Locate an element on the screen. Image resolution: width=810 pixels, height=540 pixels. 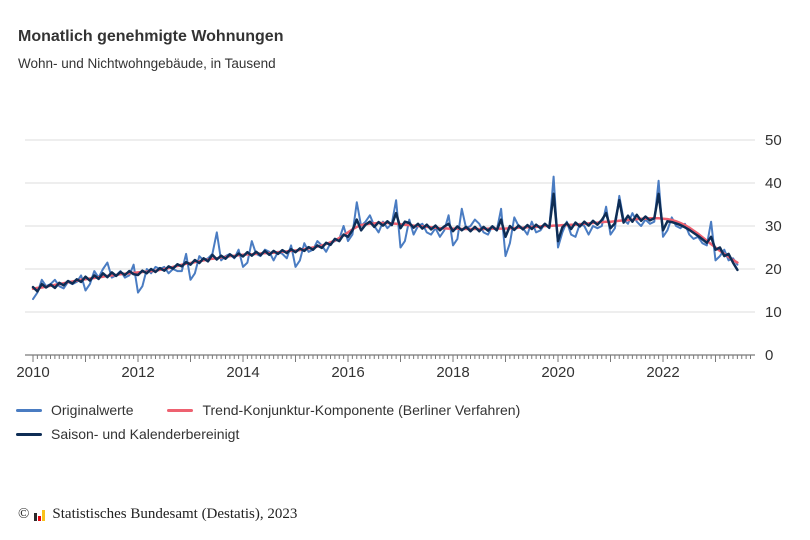
y-axis-label: 20 is located at coordinates (773, 269).